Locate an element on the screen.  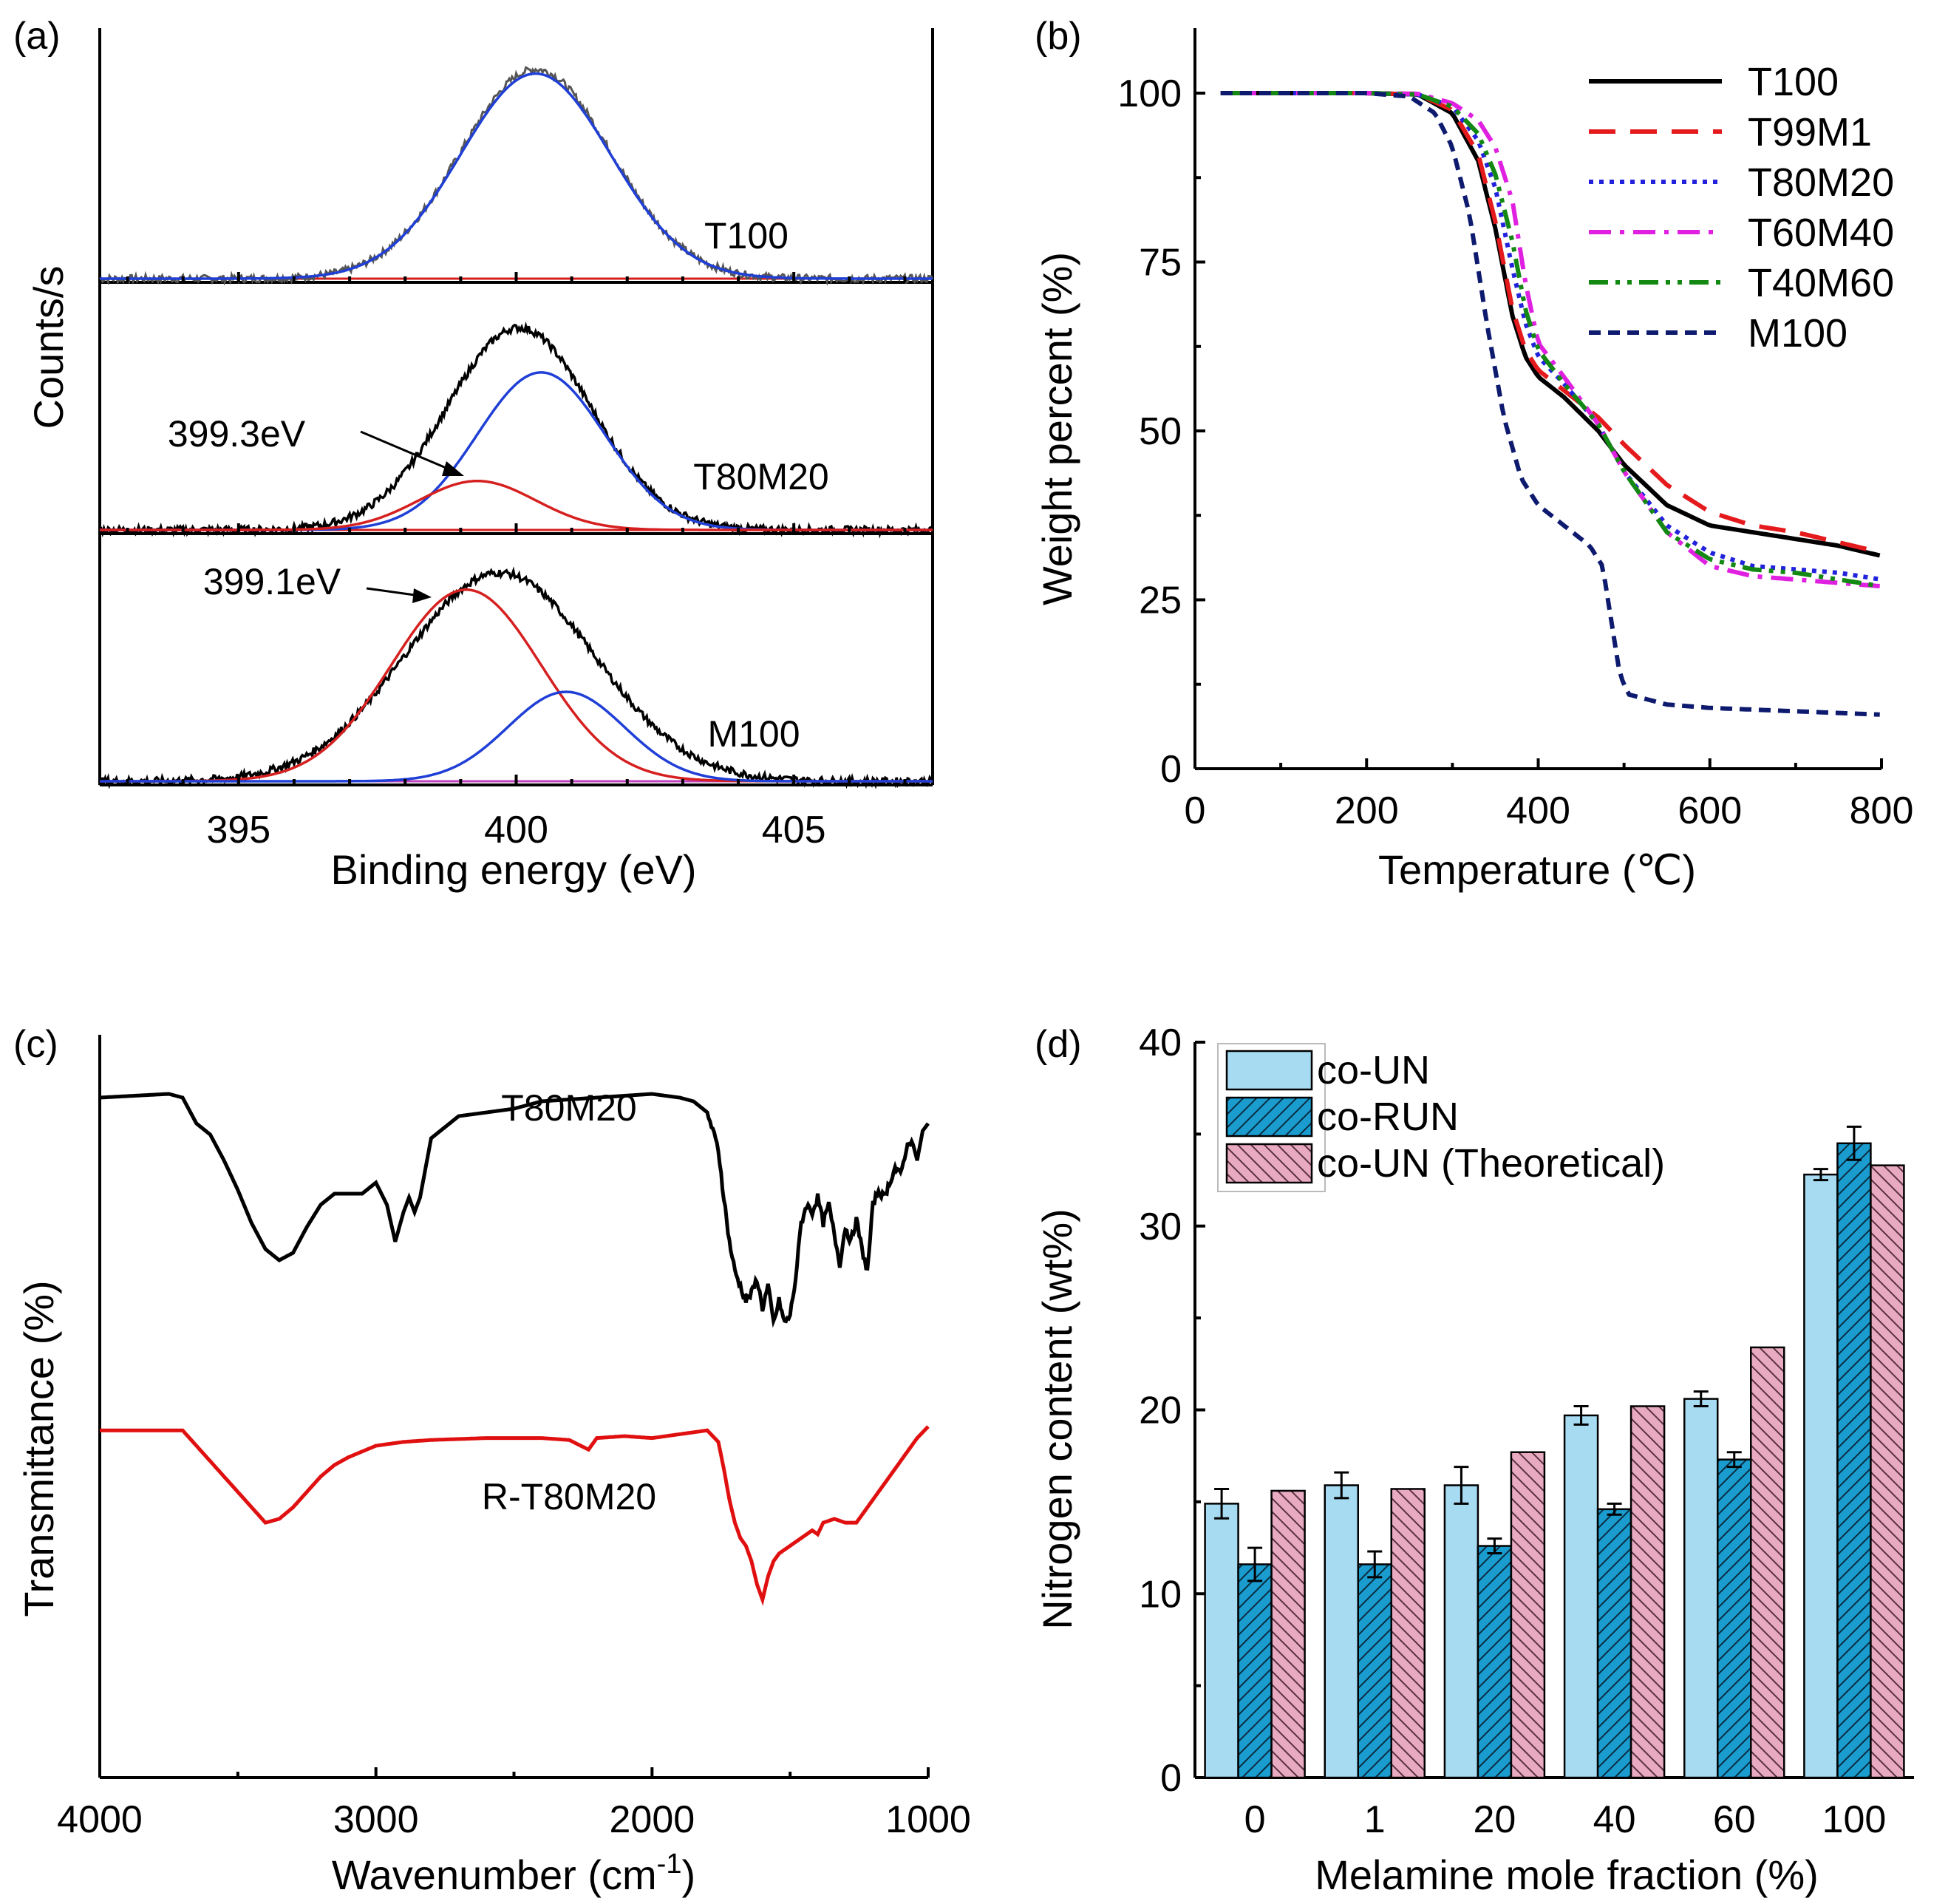
panel-d-xlabel: Melamine mole fraction (%) is located at coordinates (1567, 1875).